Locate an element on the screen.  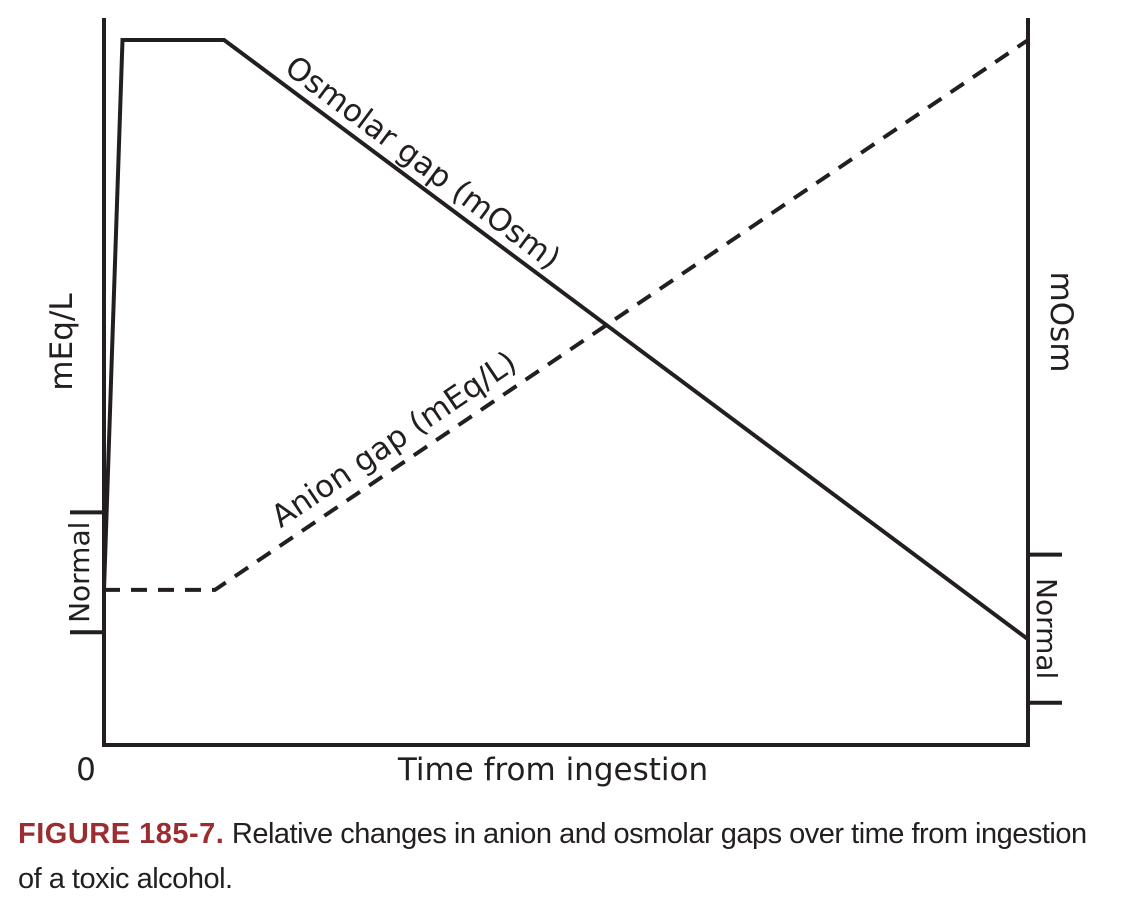
x-tick-label: 0 is located at coordinates (86, 770).